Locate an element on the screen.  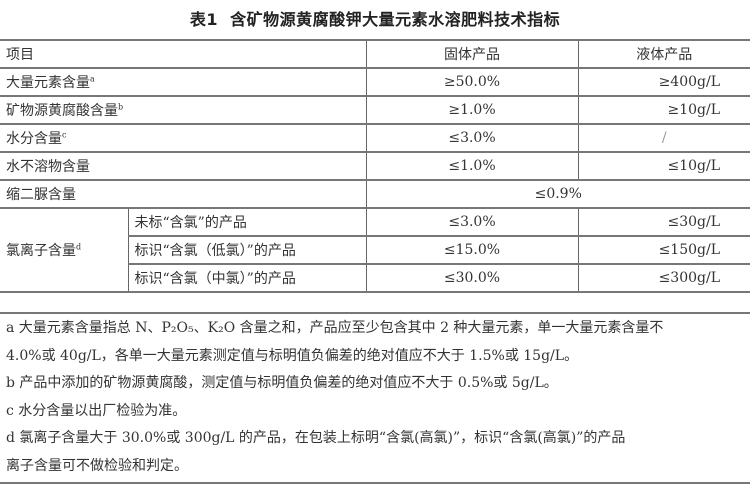
table-header-row: 项目 固体产品 液体产品 is located at coordinates (375, 54).